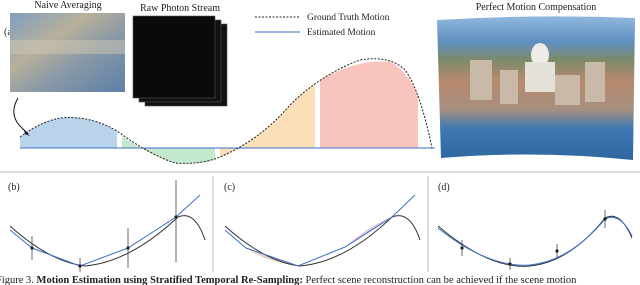  What do you see at coordinates (17, 280) in the screenshot?
I see `caption-number: Figure 3.` at bounding box center [17, 280].